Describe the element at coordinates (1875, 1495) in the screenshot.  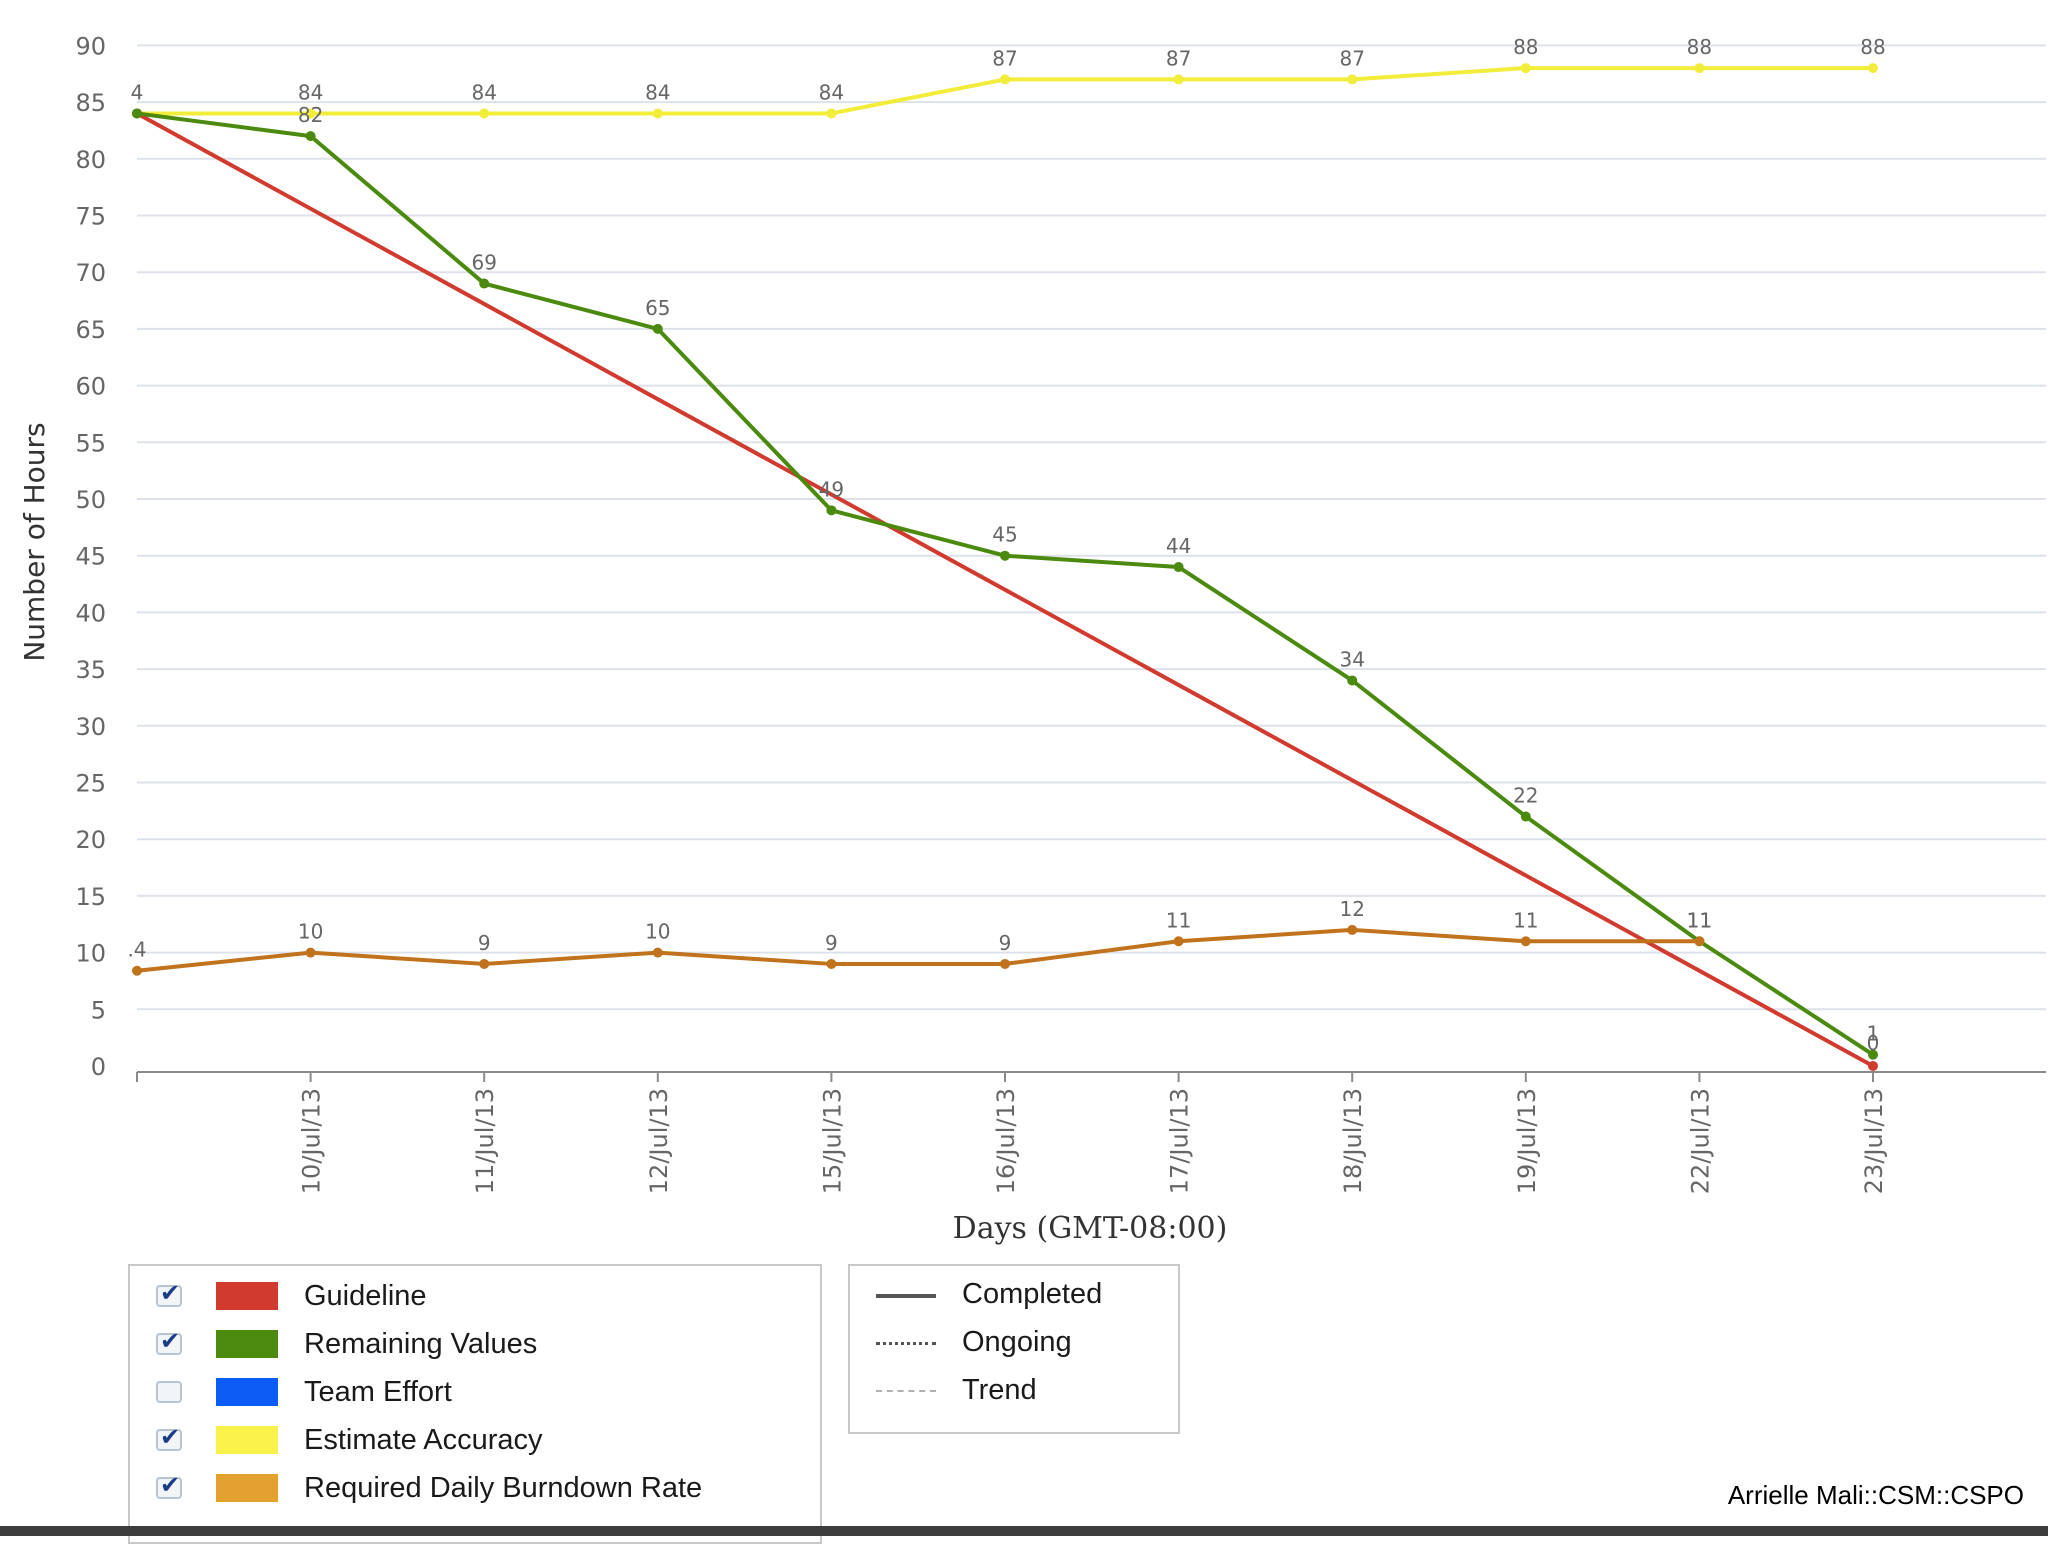
I see `author-credit: Arrielle Mali::CSM::CSPO` at that location.